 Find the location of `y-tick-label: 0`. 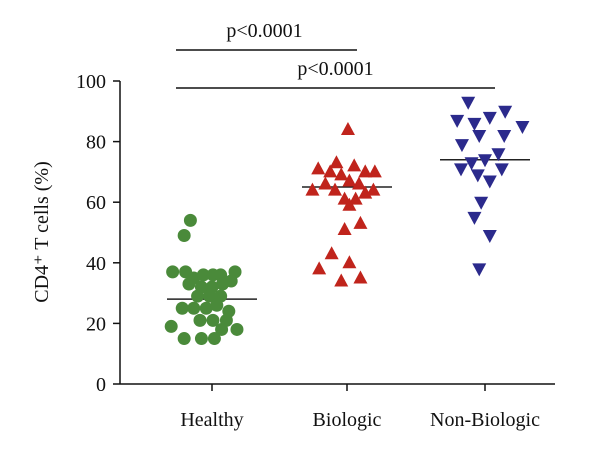

y-tick-label: 0 is located at coordinates (101, 385).